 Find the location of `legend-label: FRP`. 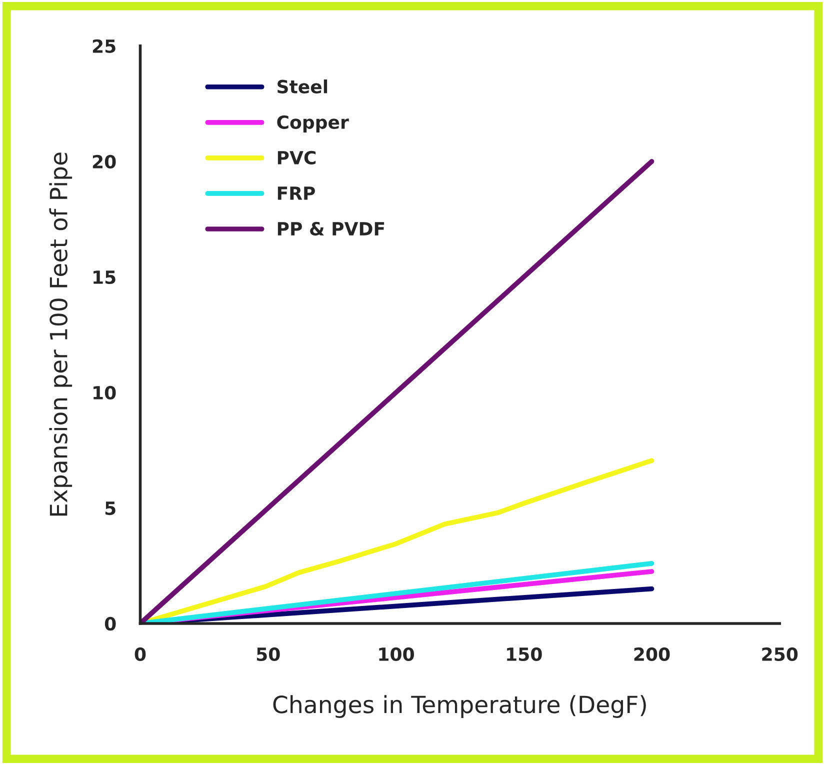

legend-label: FRP is located at coordinates (296, 193).